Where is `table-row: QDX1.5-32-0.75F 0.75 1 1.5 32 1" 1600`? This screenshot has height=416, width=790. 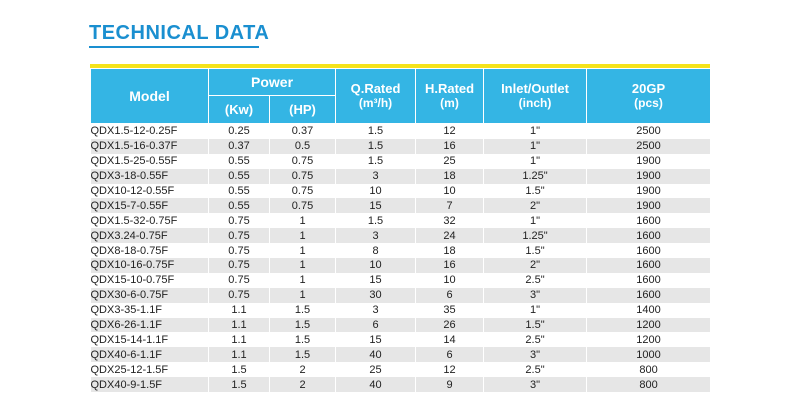 table-row: QDX1.5-32-0.75F 0.75 1 1.5 32 1" 1600 is located at coordinates (401, 221).